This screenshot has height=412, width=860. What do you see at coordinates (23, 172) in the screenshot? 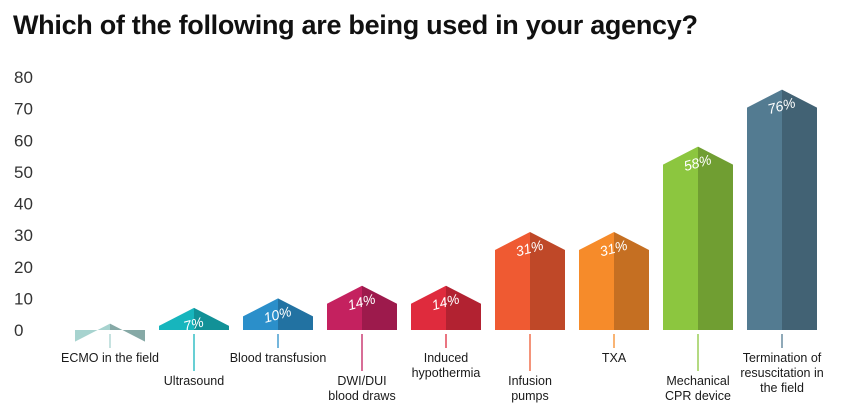
I see `y-tick-label: 50` at bounding box center [23, 172].